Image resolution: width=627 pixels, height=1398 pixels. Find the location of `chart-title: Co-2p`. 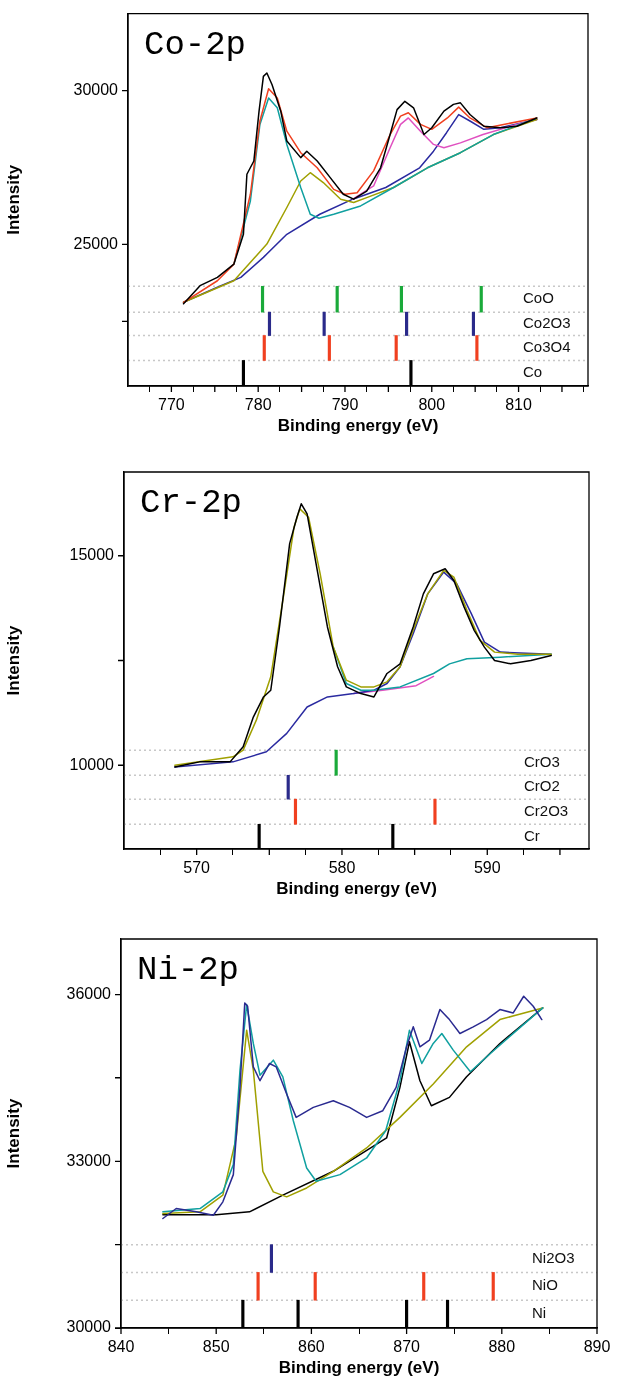

chart-title: Co-2p is located at coordinates (195, 44).